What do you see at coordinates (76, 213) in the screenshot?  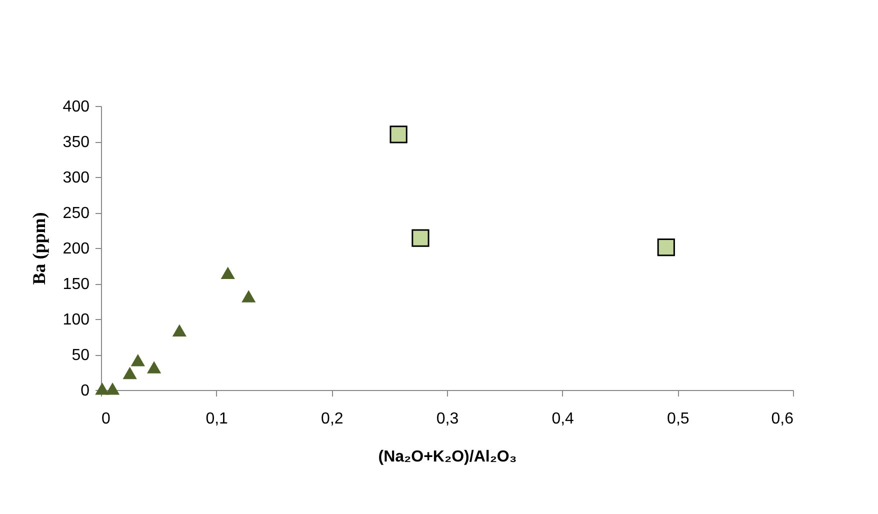 I see `y-tick-label: 250` at bounding box center [76, 213].